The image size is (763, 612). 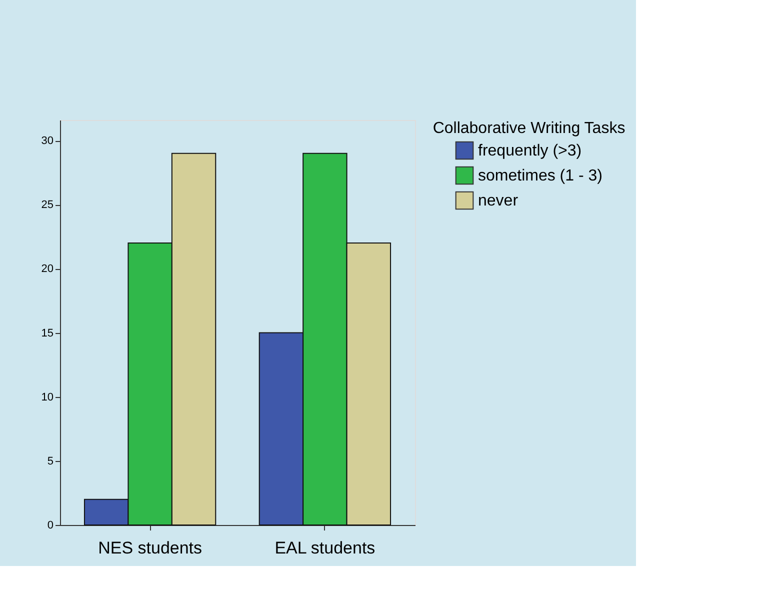 I want to click on legend-label: sometimes (1 - 3), so click(x=540, y=176).